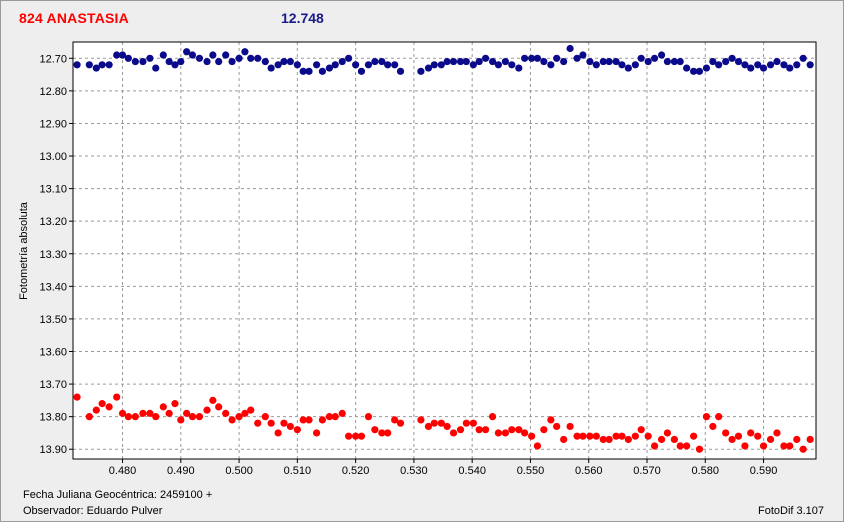 The image size is (844, 522). I want to click on x-tick-label: 0.480, so click(123, 471).